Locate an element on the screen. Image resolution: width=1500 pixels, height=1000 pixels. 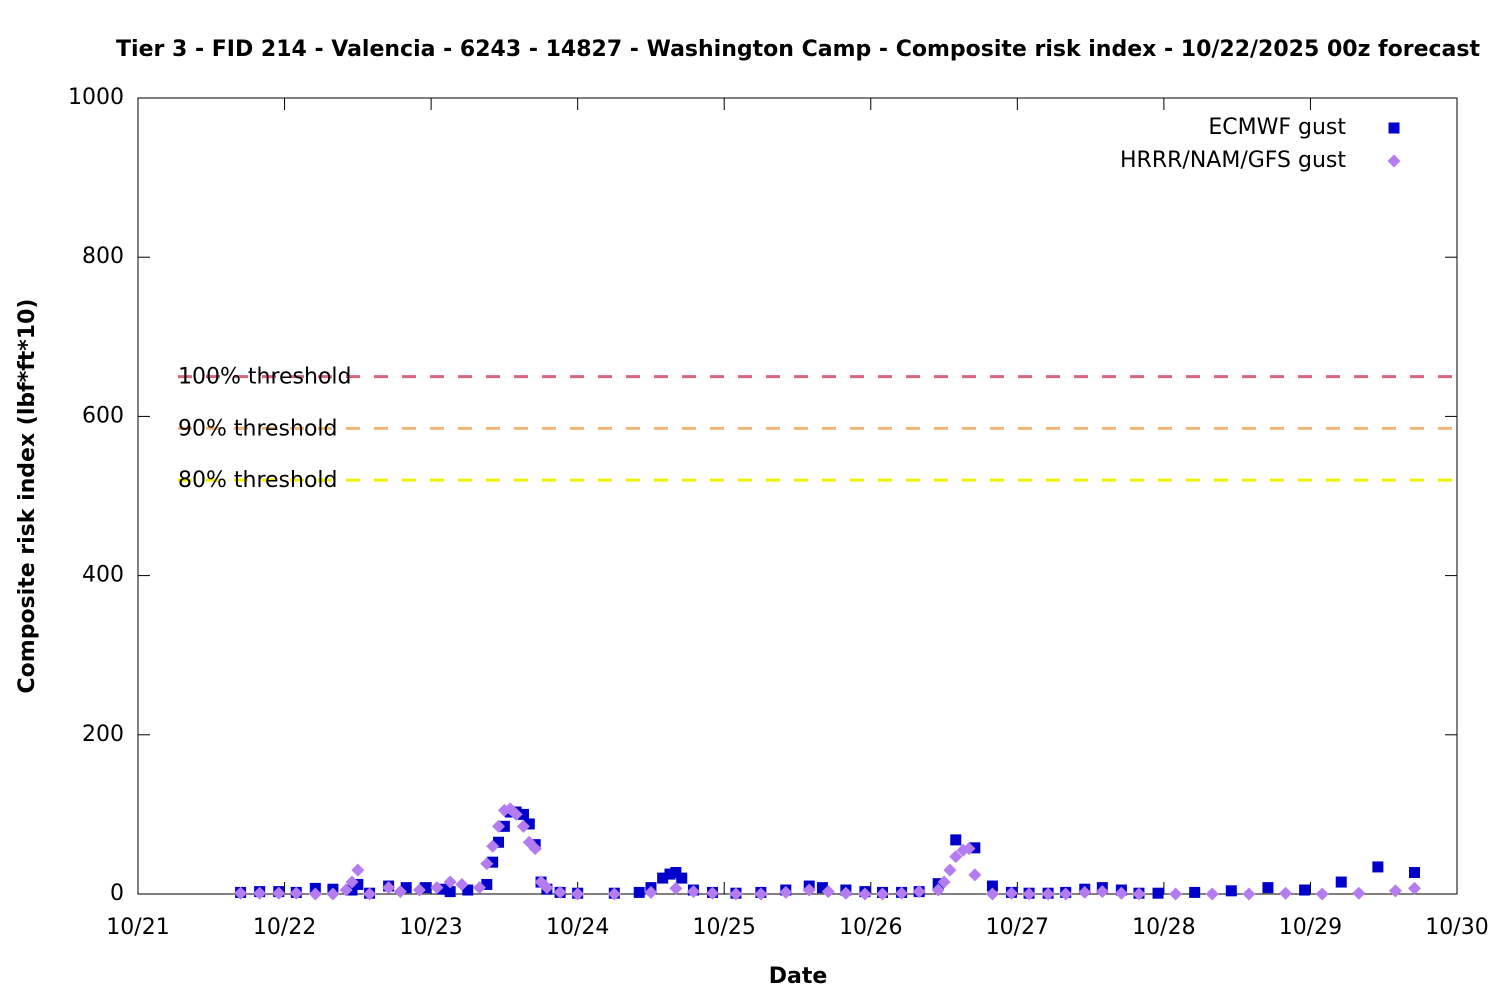
threshold-label: 90% threshold is located at coordinates (258, 428).